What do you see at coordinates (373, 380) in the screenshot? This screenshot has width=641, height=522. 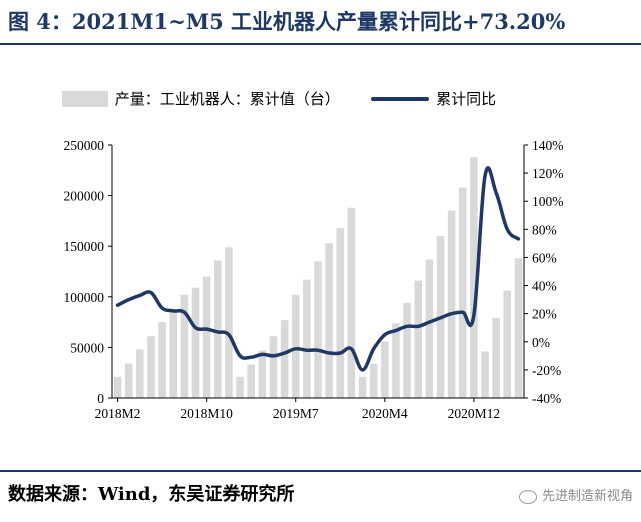 I see `bar-2020M3` at bounding box center [373, 380].